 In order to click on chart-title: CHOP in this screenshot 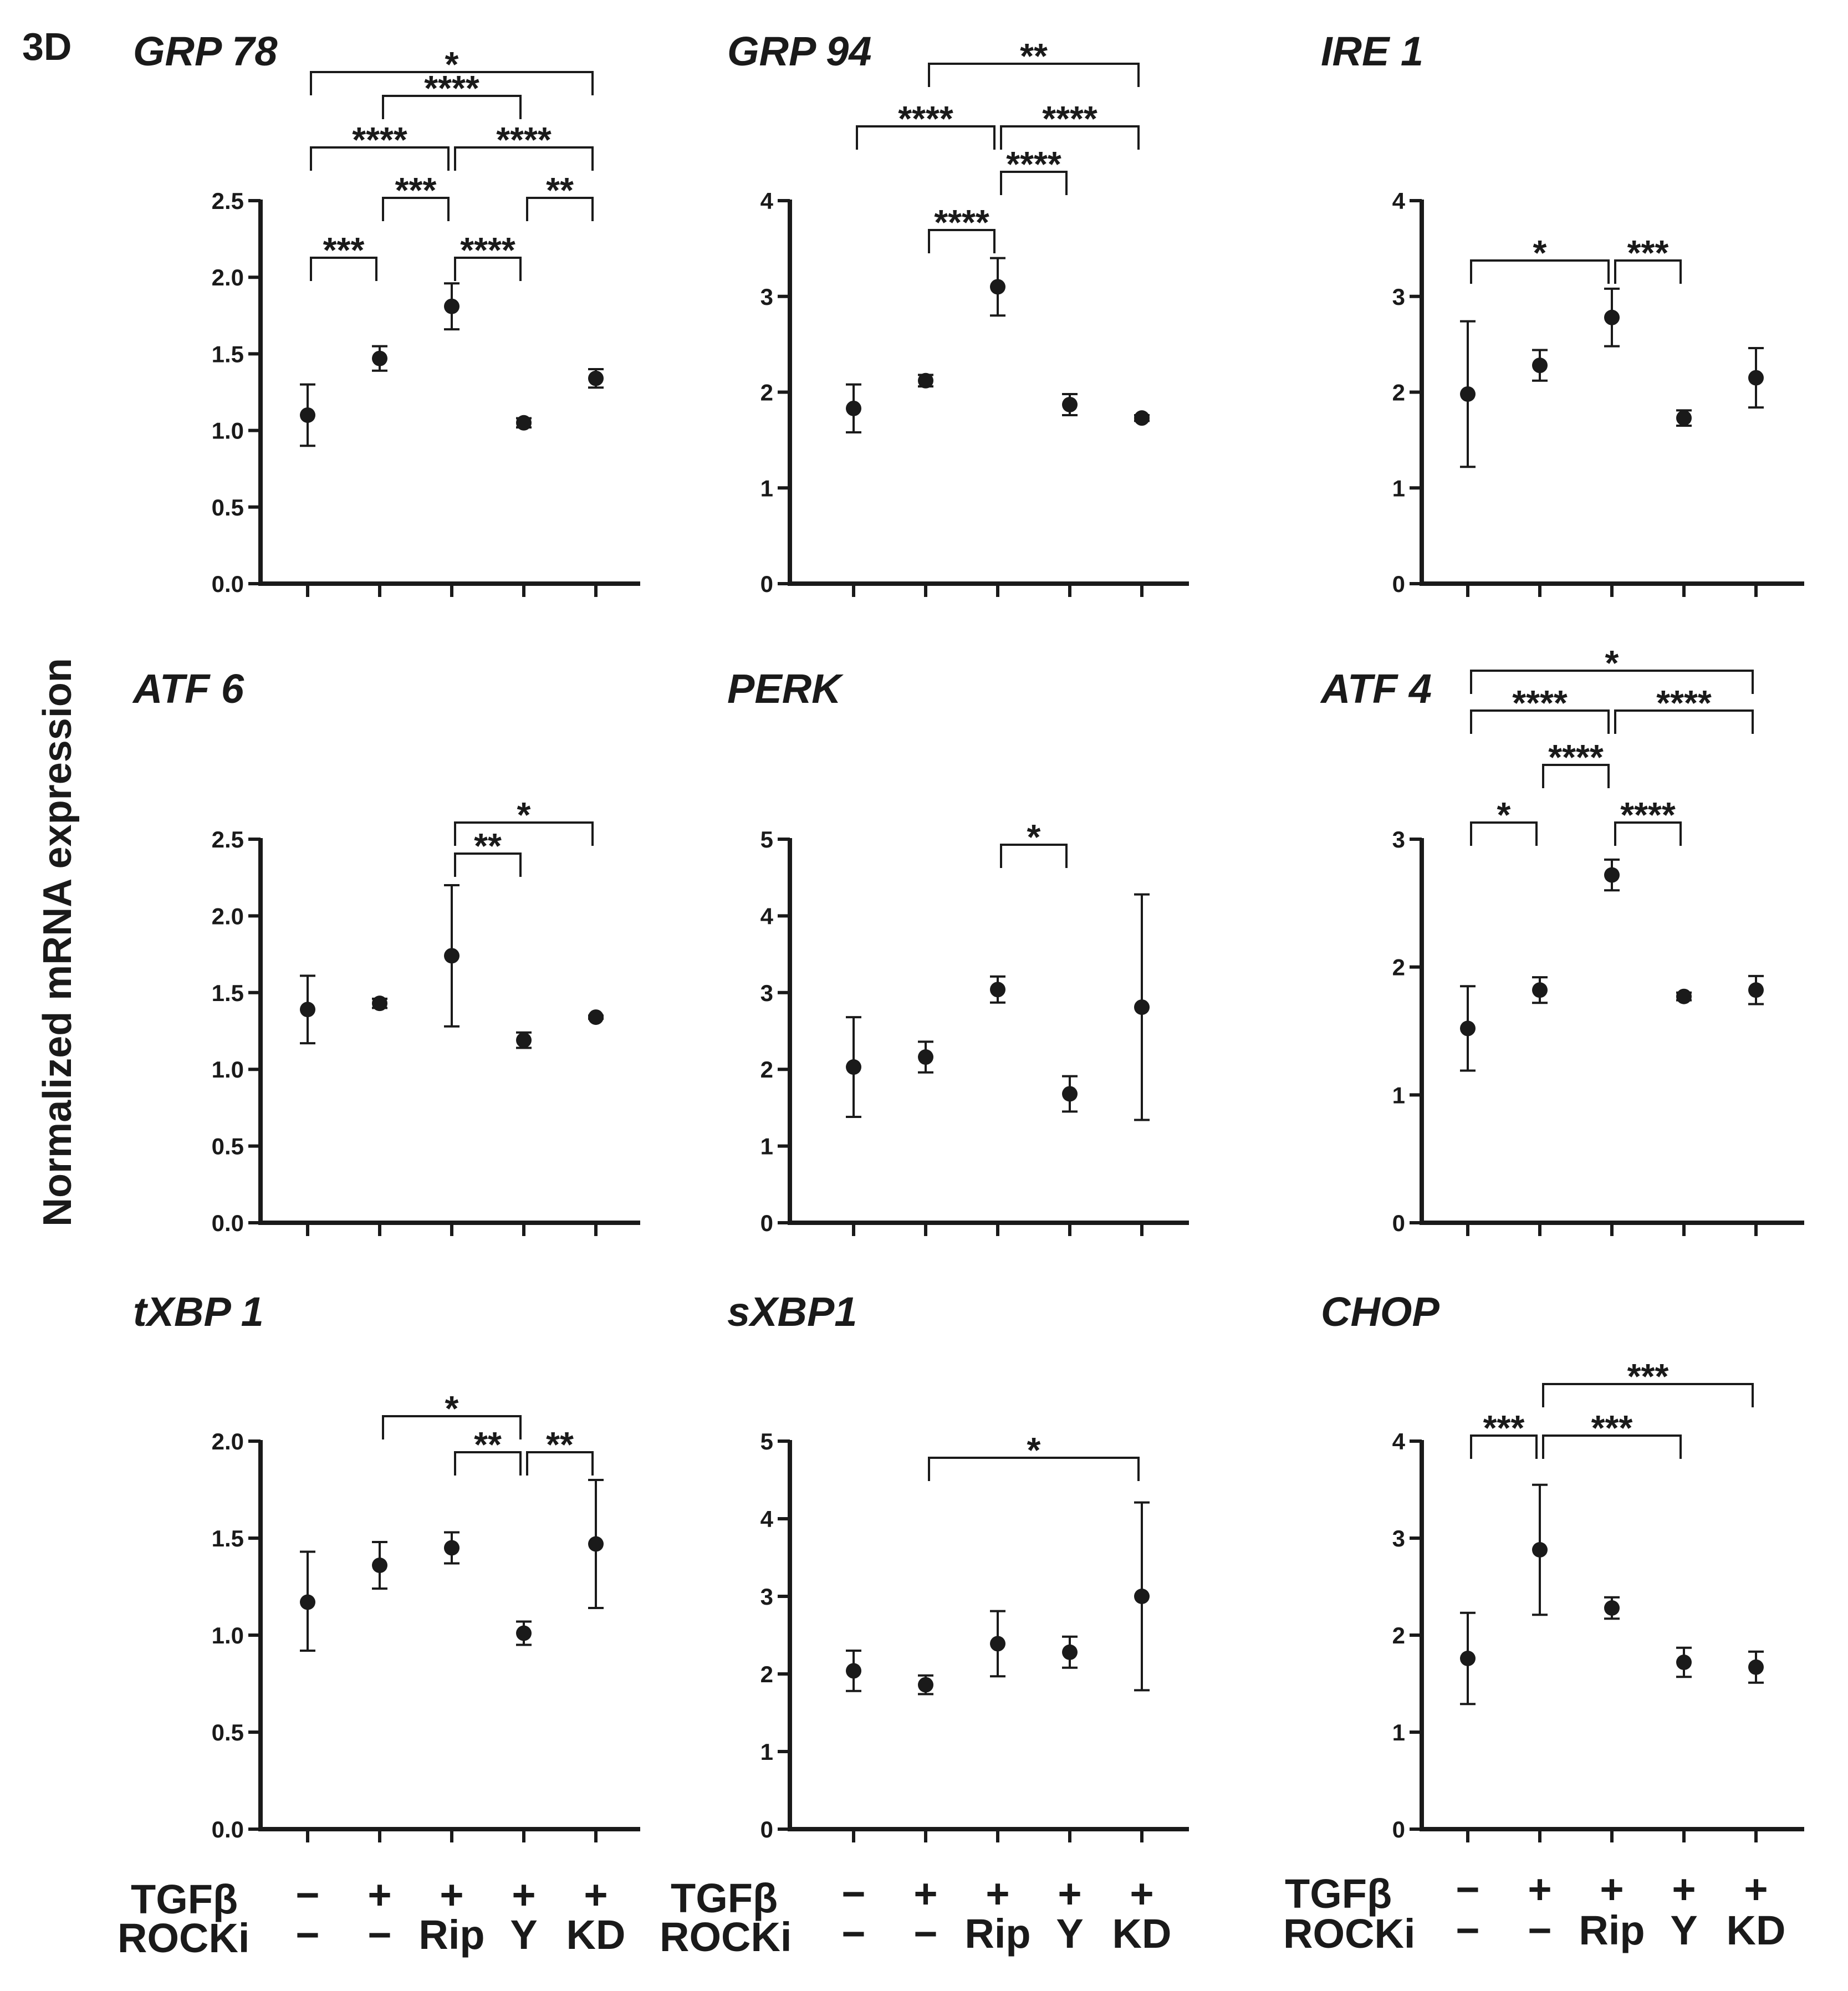, I will do `click(1380, 1312)`.